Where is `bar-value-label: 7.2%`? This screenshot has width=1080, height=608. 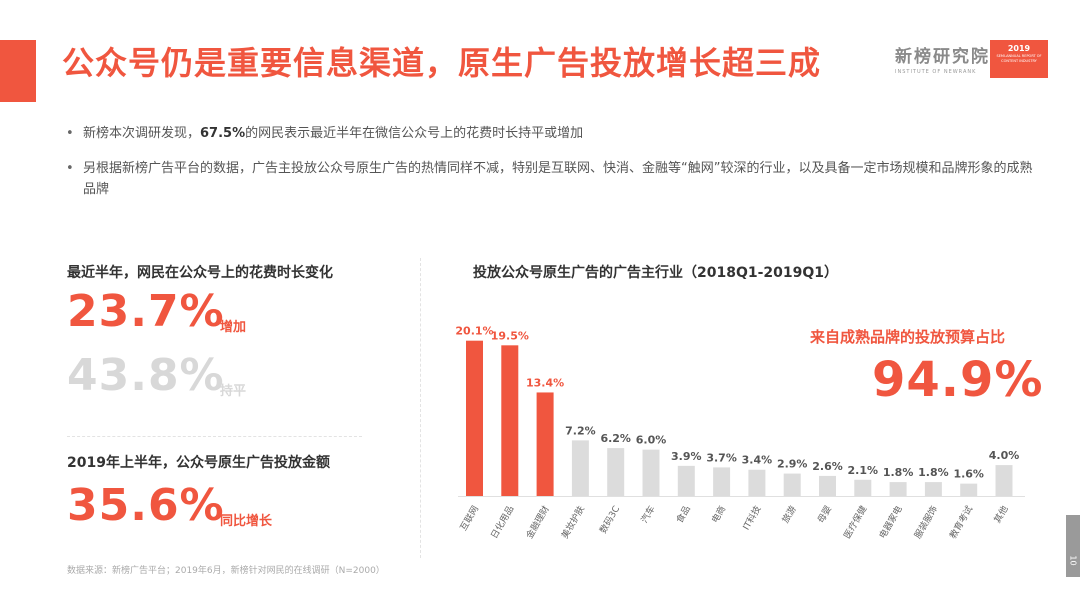 bar-value-label: 7.2% is located at coordinates (580, 430).